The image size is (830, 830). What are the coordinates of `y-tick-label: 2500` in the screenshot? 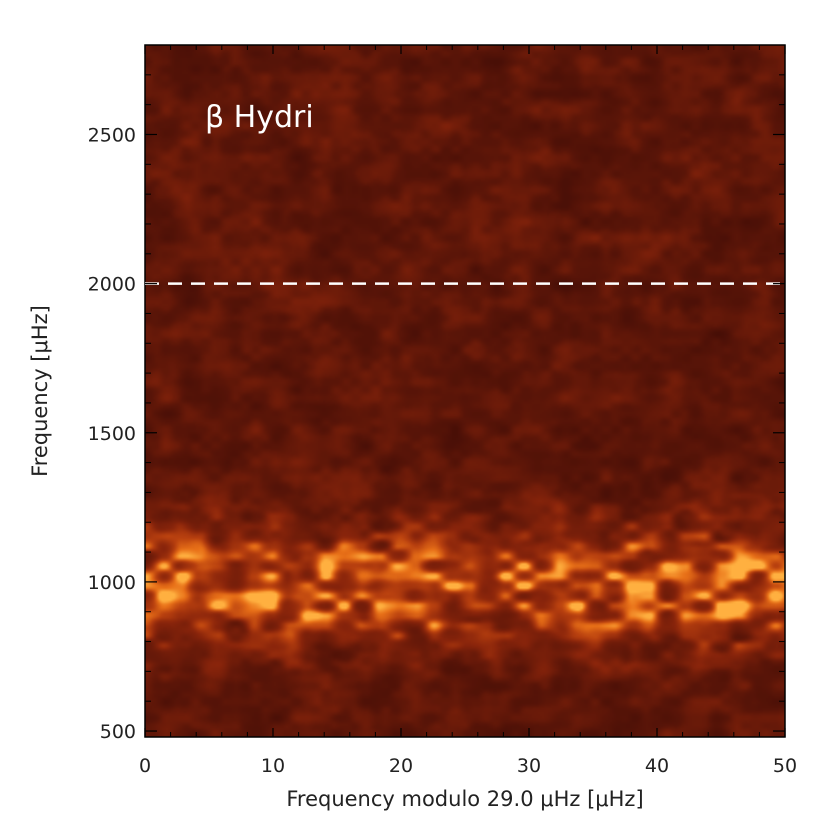 It's located at (112, 135).